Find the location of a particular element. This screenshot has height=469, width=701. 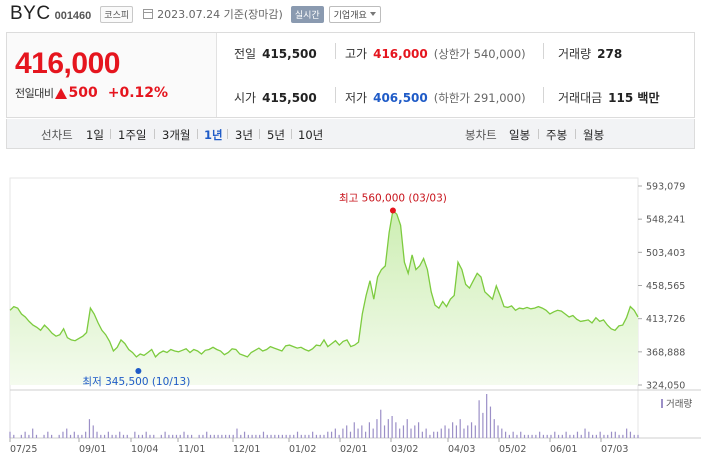

tab-3y: 3년 is located at coordinates (244, 135).